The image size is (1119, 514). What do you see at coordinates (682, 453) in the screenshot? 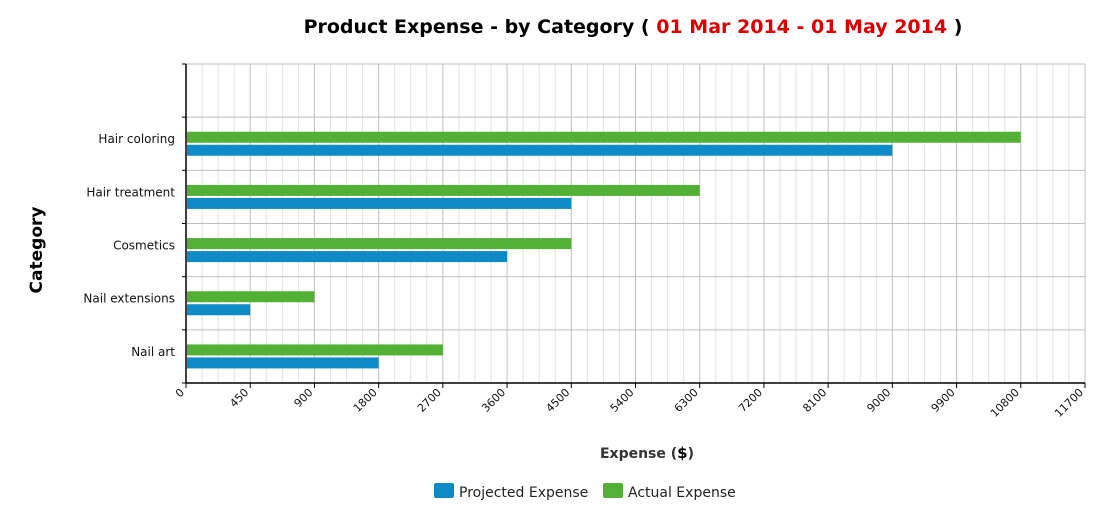
I see `x-axis-title-unit: $` at bounding box center [682, 453].